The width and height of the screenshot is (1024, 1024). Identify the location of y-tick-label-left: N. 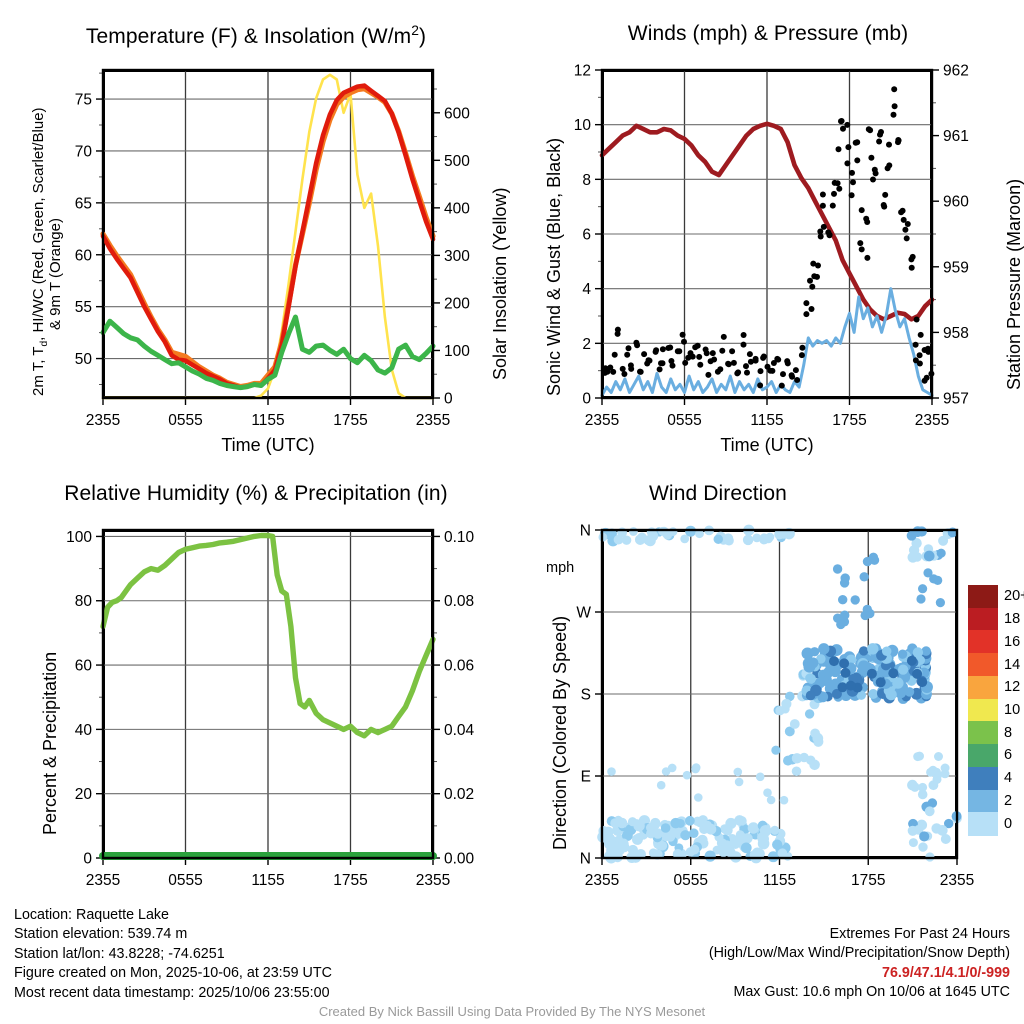
(585, 859).